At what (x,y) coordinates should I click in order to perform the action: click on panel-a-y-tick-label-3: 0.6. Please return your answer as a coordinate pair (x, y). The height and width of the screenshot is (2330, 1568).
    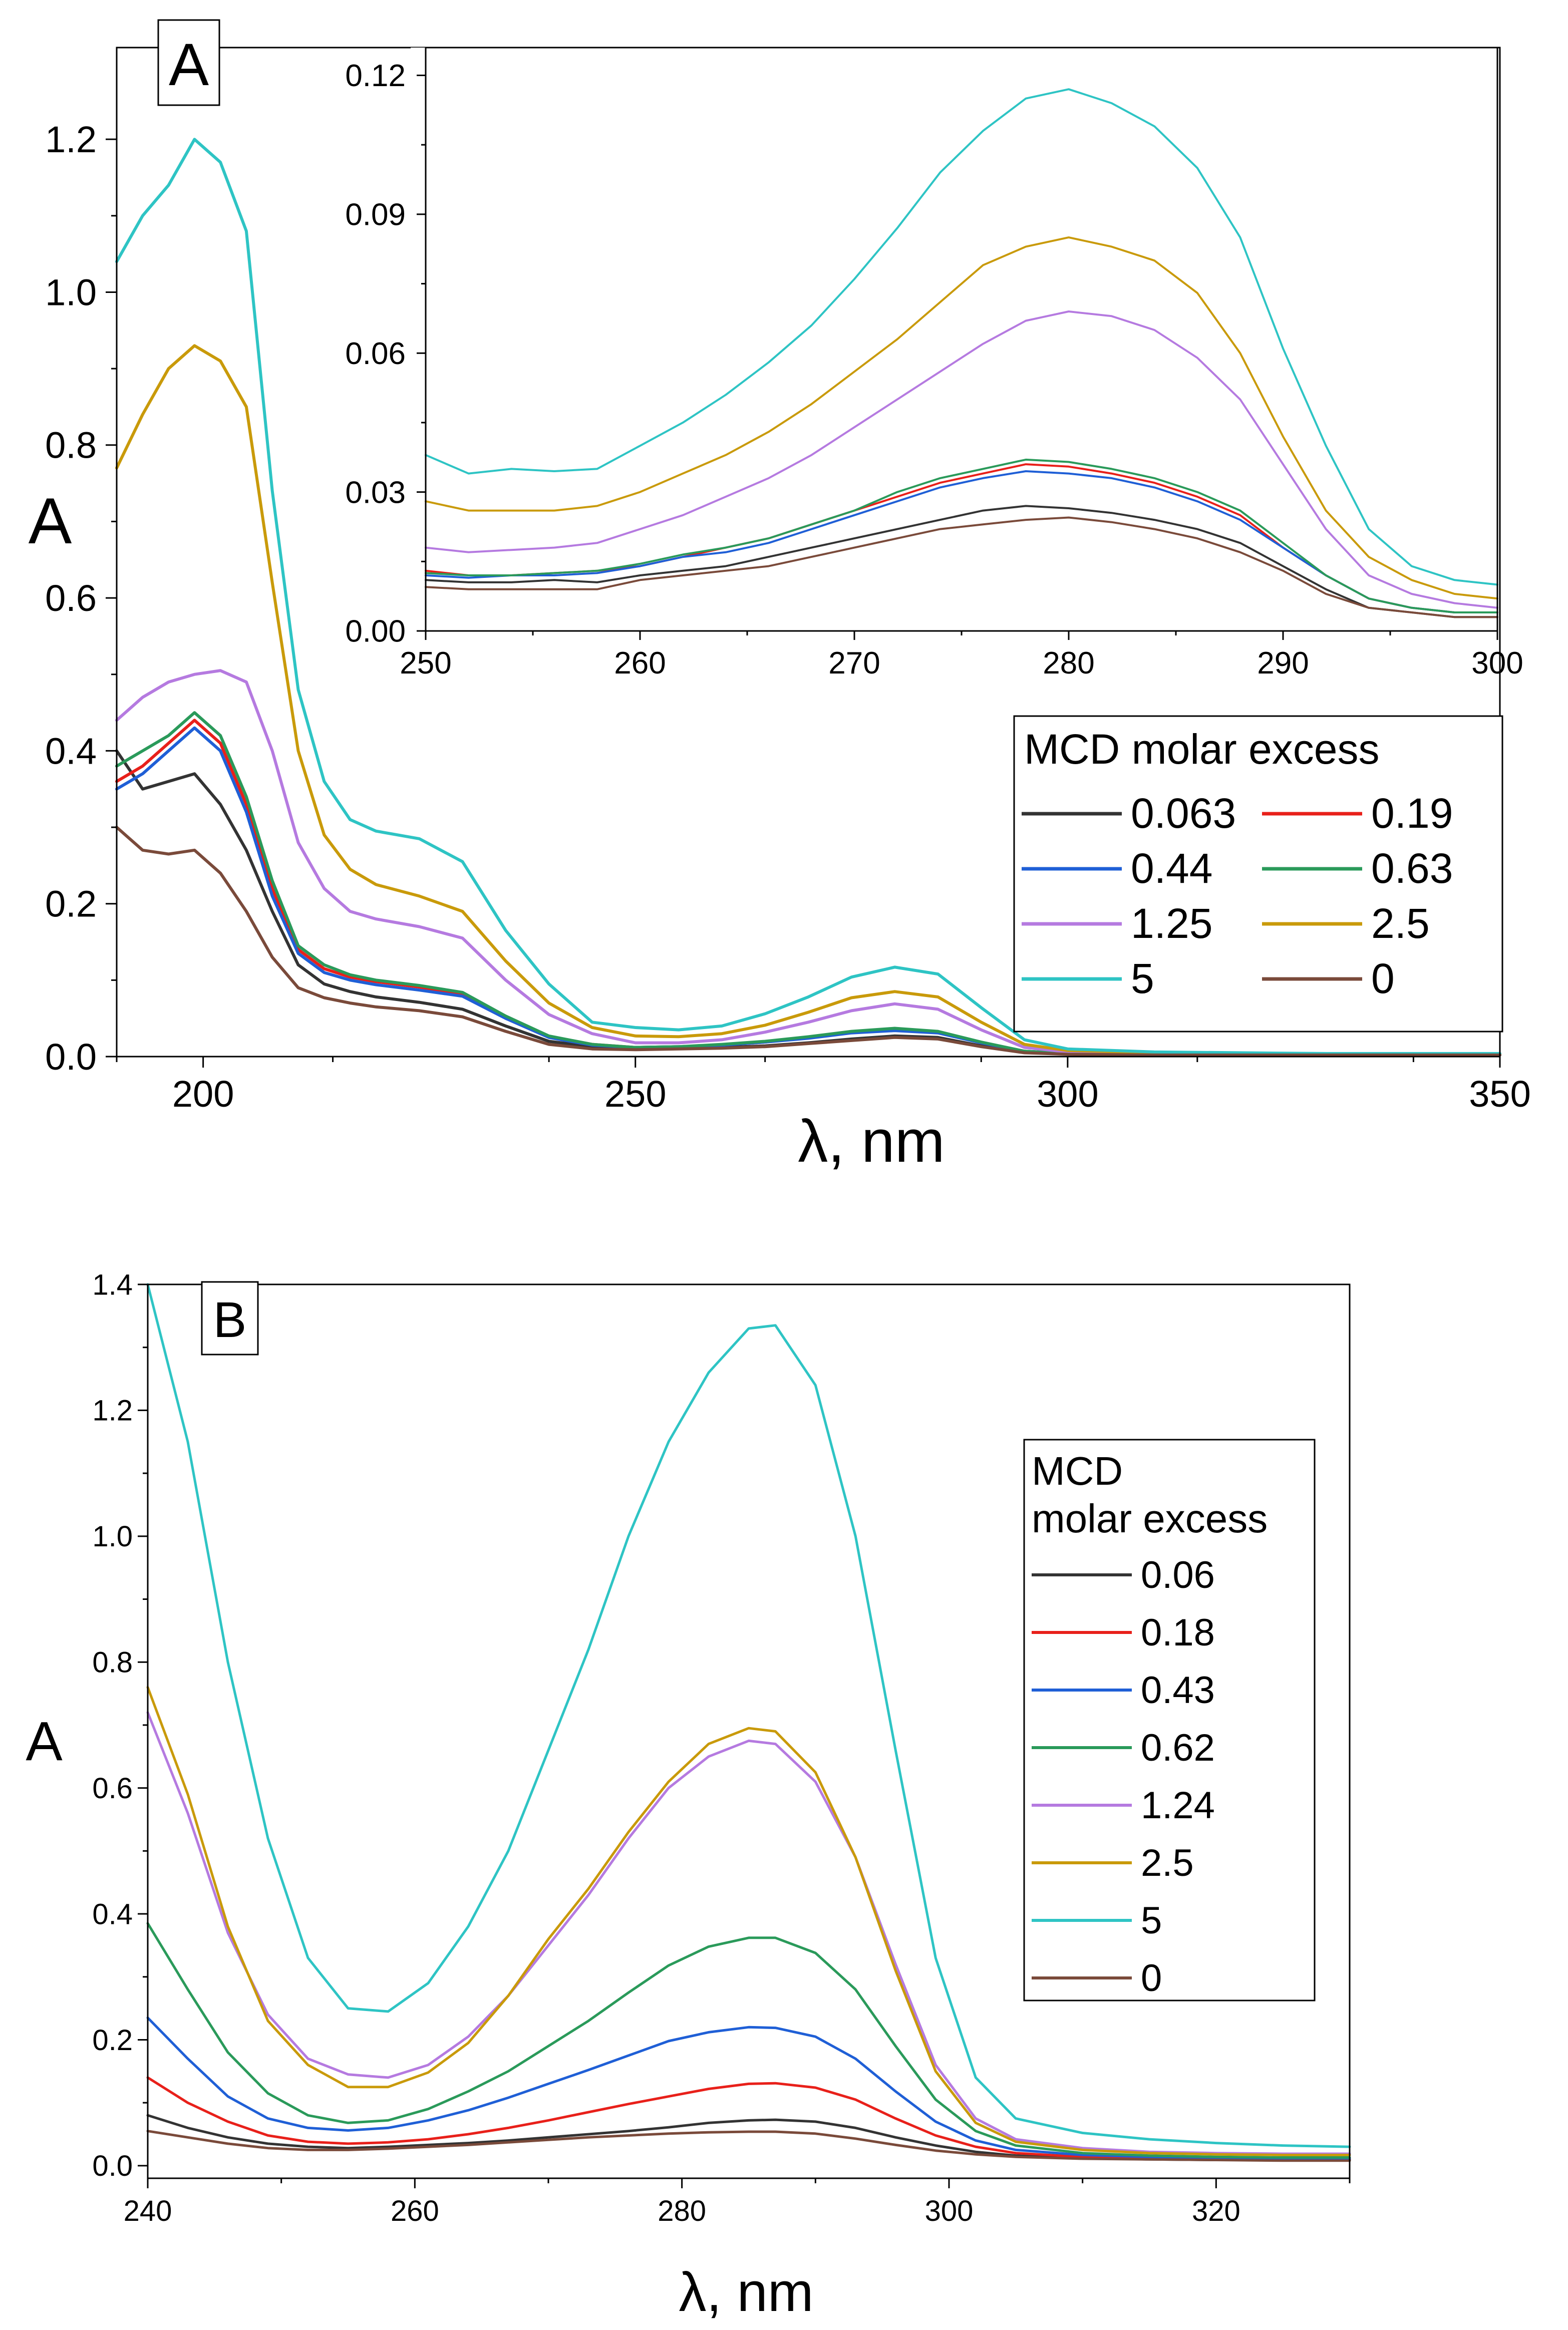
    Looking at the image, I should click on (71, 598).